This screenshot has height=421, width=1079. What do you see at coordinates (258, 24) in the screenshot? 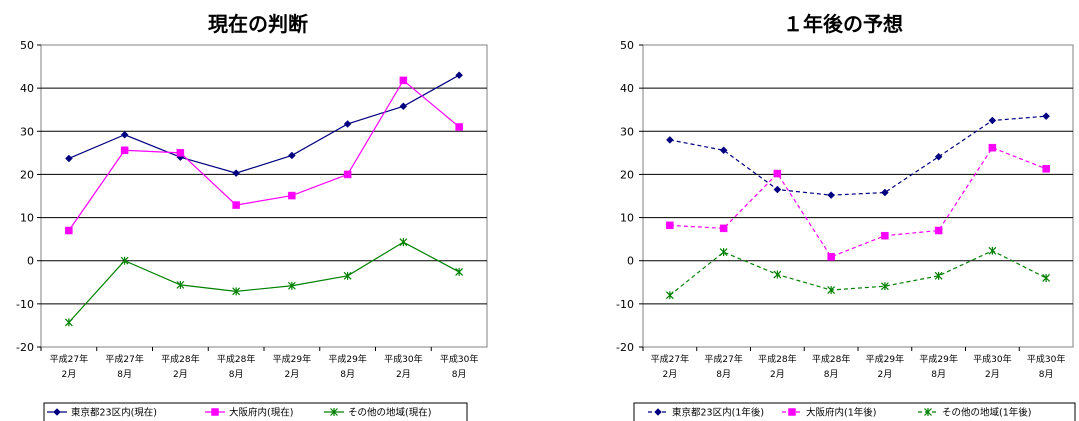
I see `chart-title: 現在の判断` at bounding box center [258, 24].